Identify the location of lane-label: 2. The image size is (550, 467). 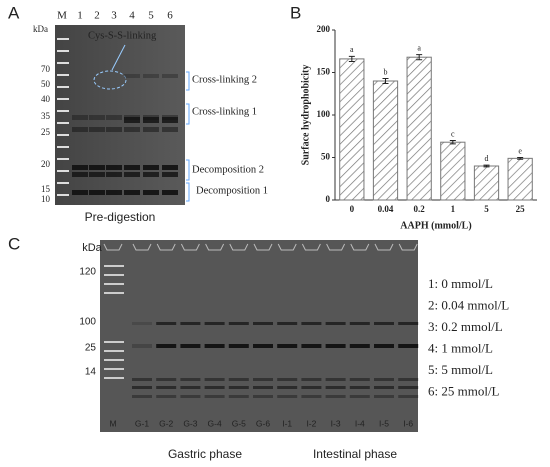
(97, 16).